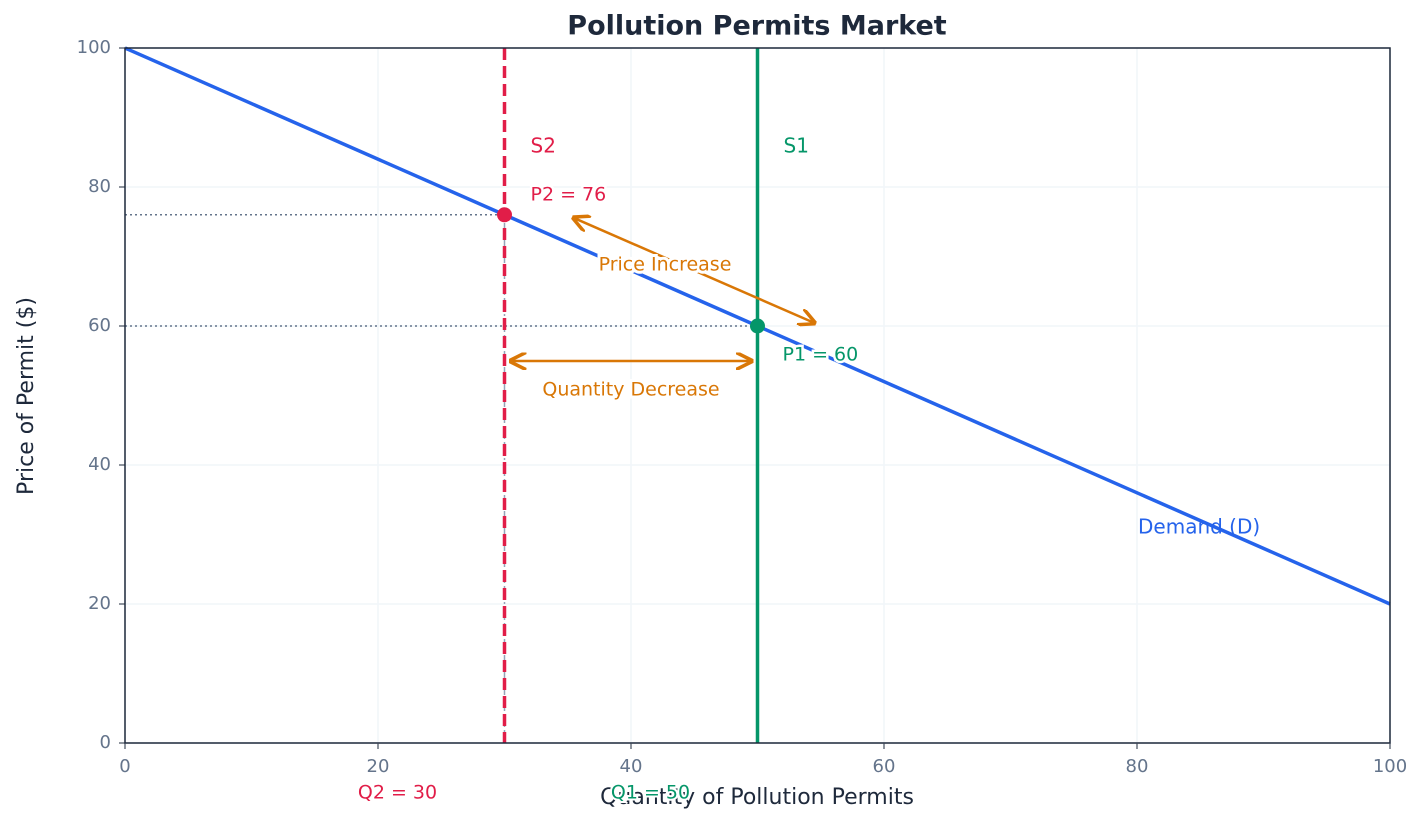 This screenshot has height=825, width=1425. Describe the element at coordinates (630, 390) in the screenshot. I see `annotation: Quantity Decrease` at that location.